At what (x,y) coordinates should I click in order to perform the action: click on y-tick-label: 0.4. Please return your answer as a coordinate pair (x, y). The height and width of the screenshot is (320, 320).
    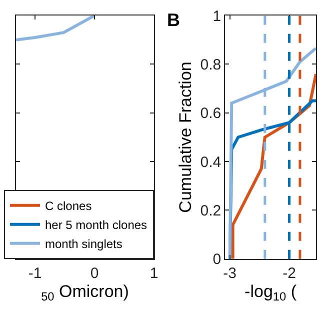
    Looking at the image, I should click on (211, 162).